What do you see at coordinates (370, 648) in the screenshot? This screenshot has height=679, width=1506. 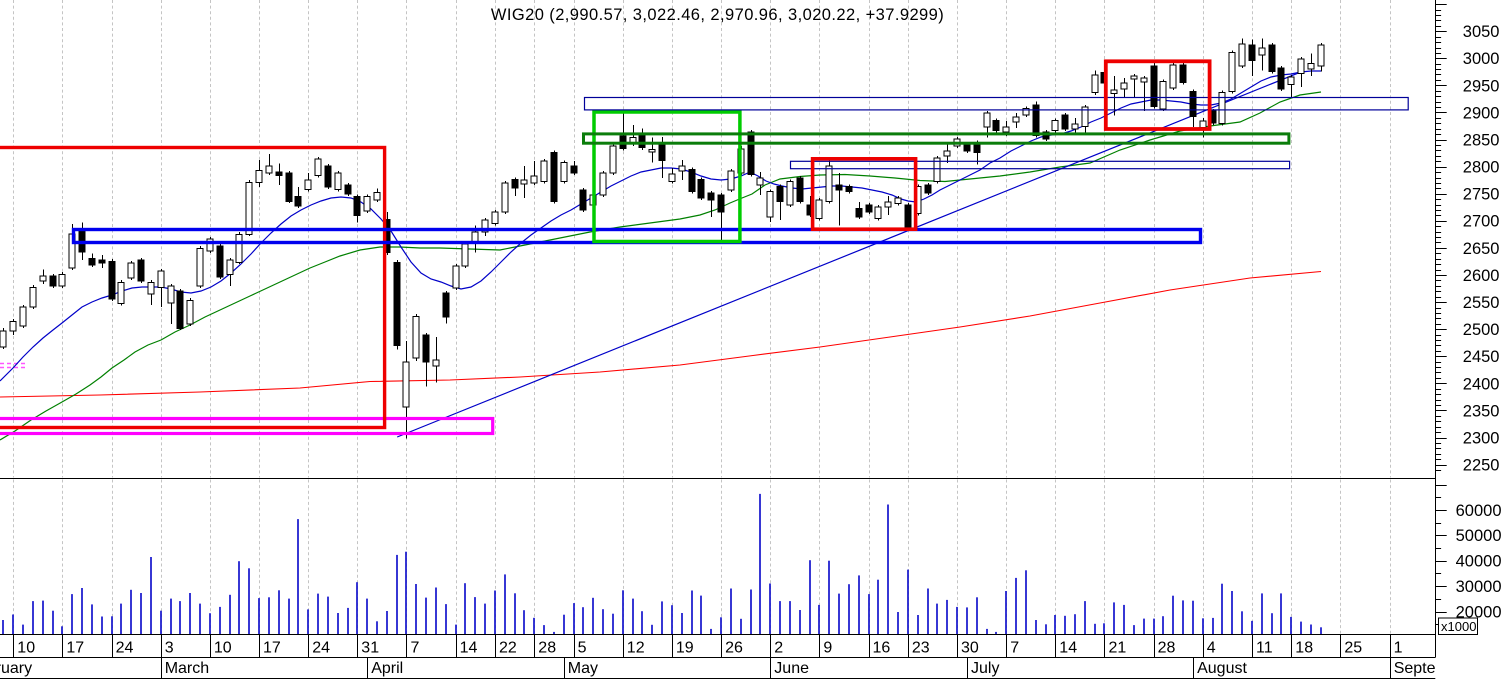 I see `svg-text: 31` at bounding box center [370, 648].